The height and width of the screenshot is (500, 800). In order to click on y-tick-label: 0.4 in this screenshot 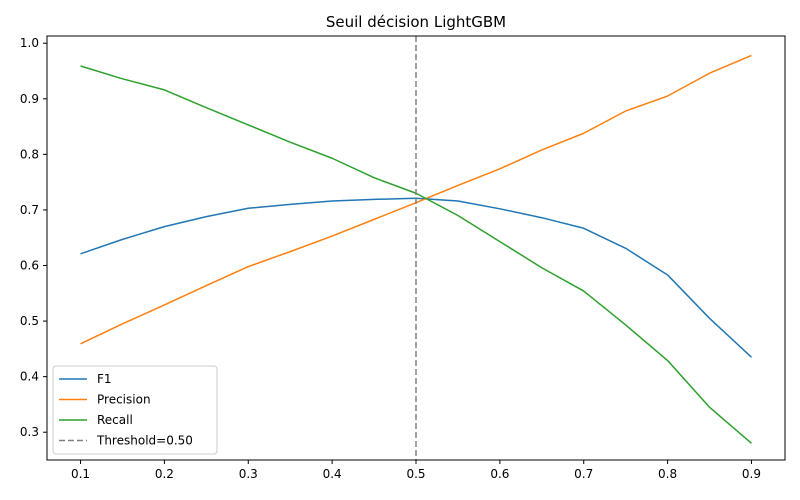, I will do `click(29, 377)`.